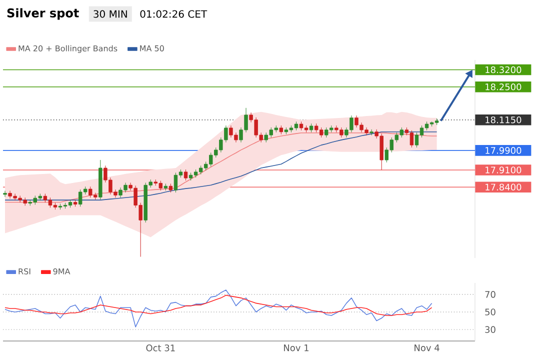  Describe the element at coordinates (504, 86) in the screenshot. I see `y-tick-label: 18.2500` at that location.